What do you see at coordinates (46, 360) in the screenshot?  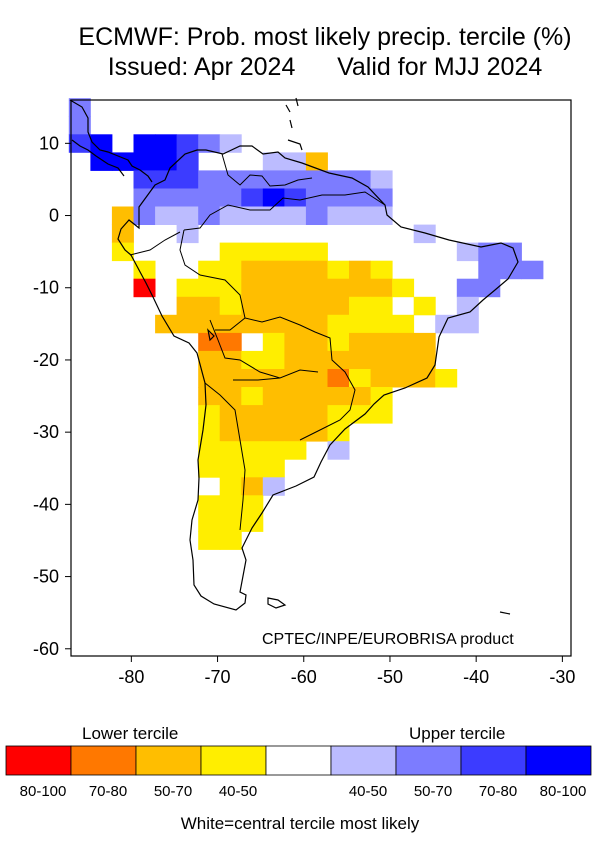 I see `y-tick-label: -20` at bounding box center [46, 360].